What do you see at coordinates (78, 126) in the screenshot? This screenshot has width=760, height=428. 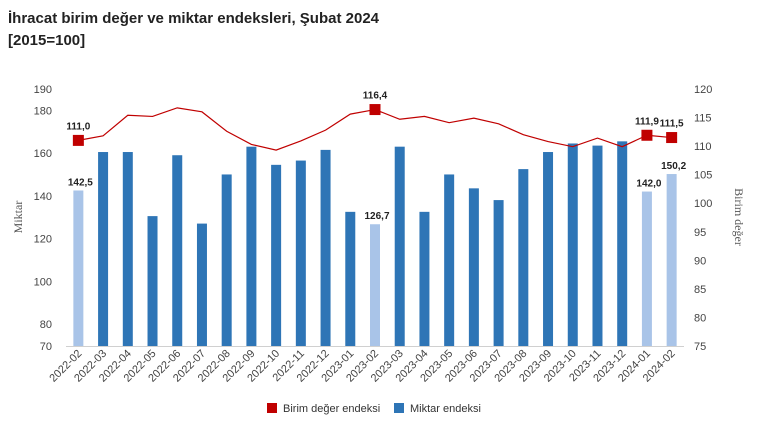 I see `line-label-2022-02: 111,0` at bounding box center [78, 126].